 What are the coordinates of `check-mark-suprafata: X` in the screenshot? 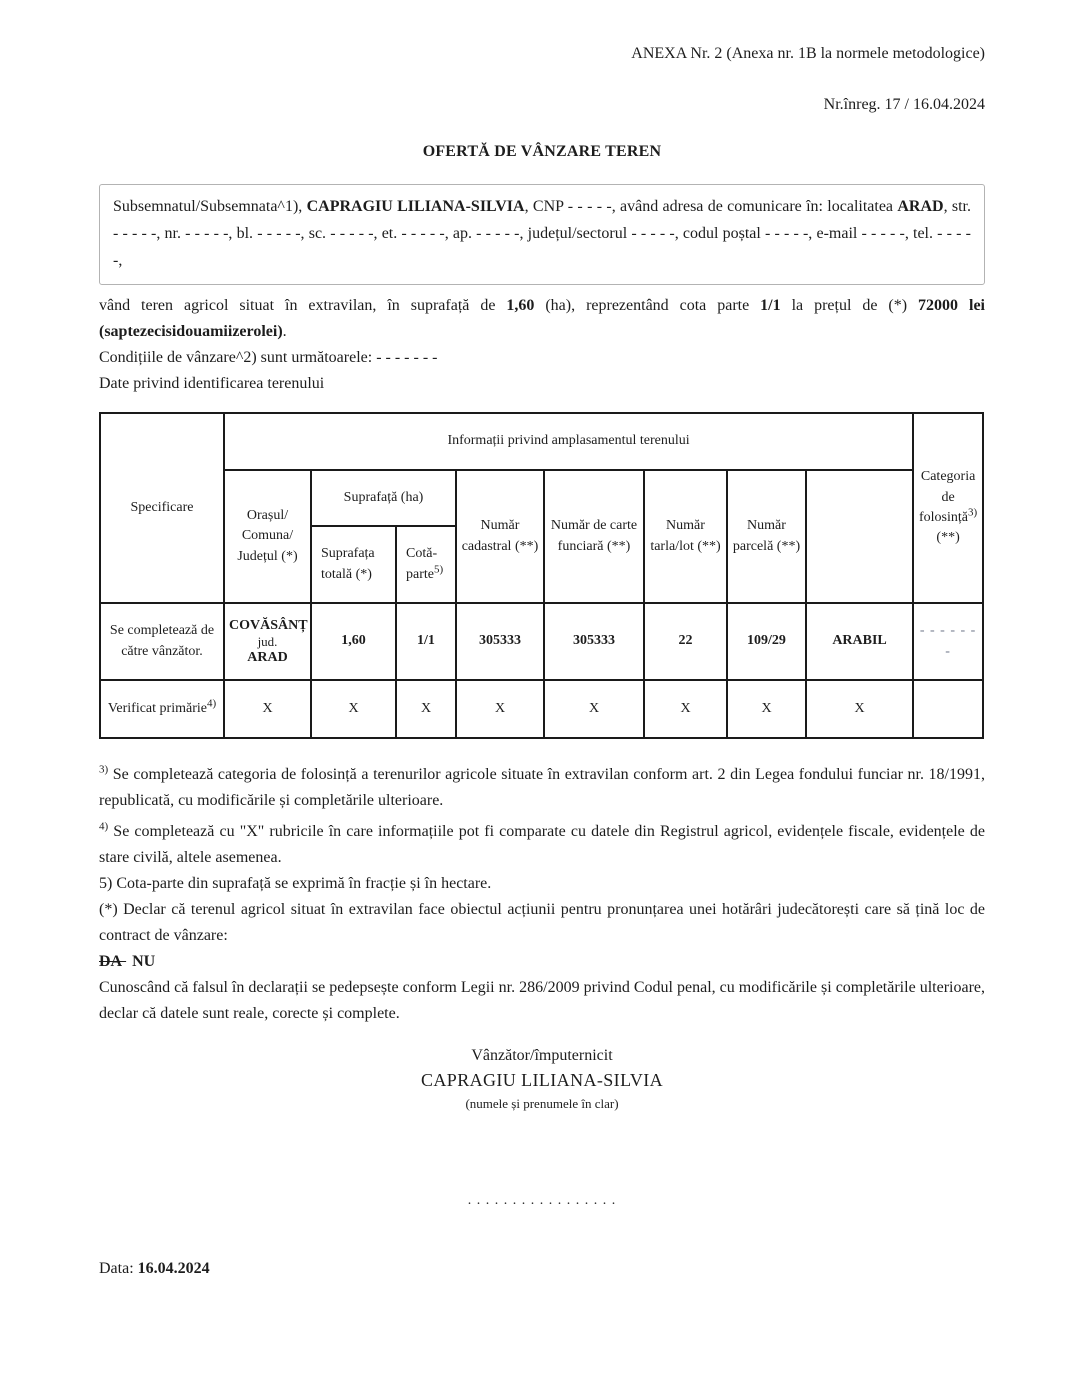 It's located at (353, 709).